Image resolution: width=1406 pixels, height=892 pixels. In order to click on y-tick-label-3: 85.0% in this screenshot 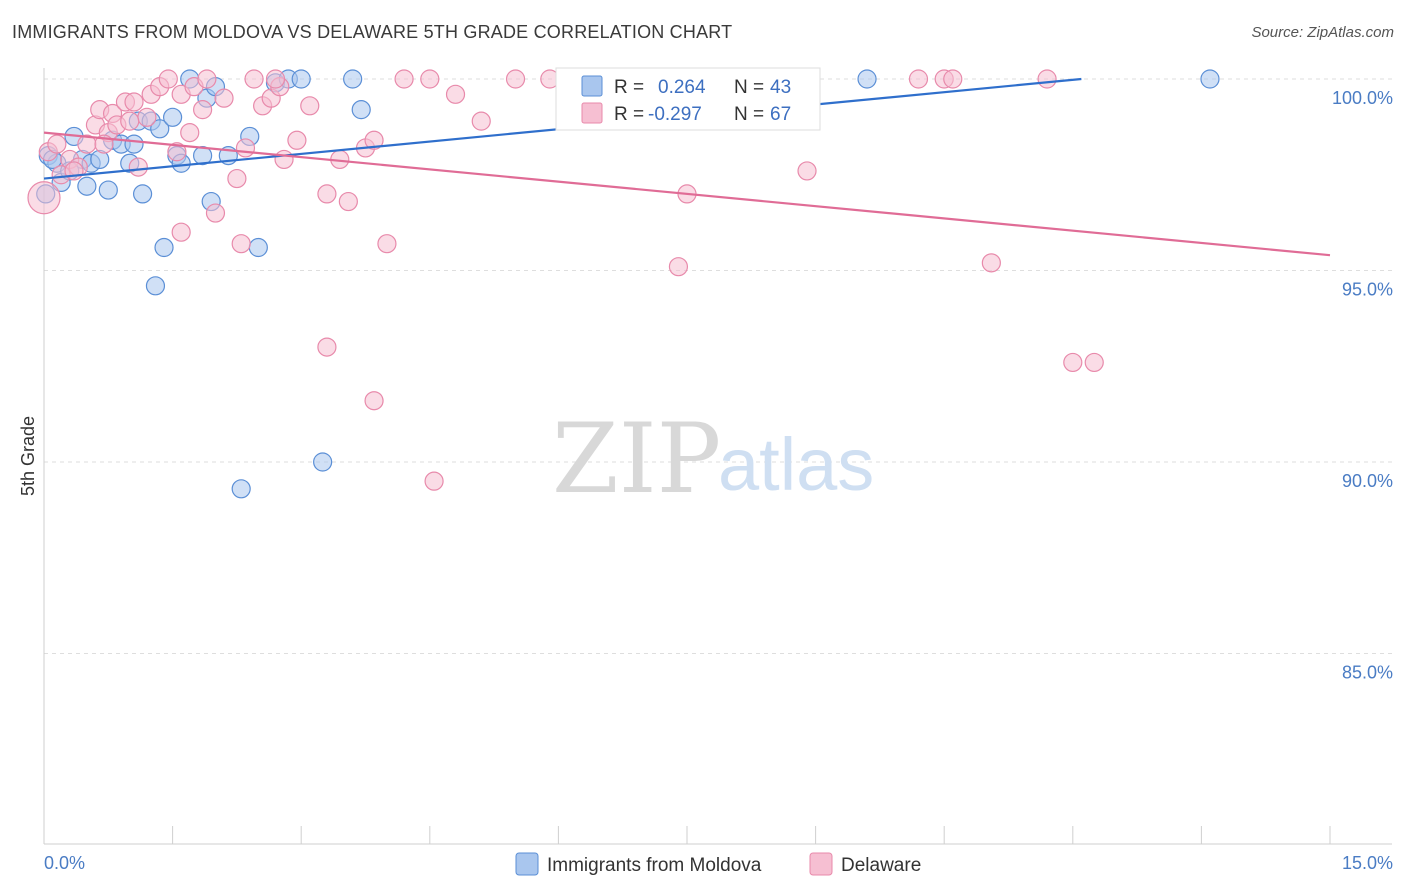, I will do `click(1367, 673)`.